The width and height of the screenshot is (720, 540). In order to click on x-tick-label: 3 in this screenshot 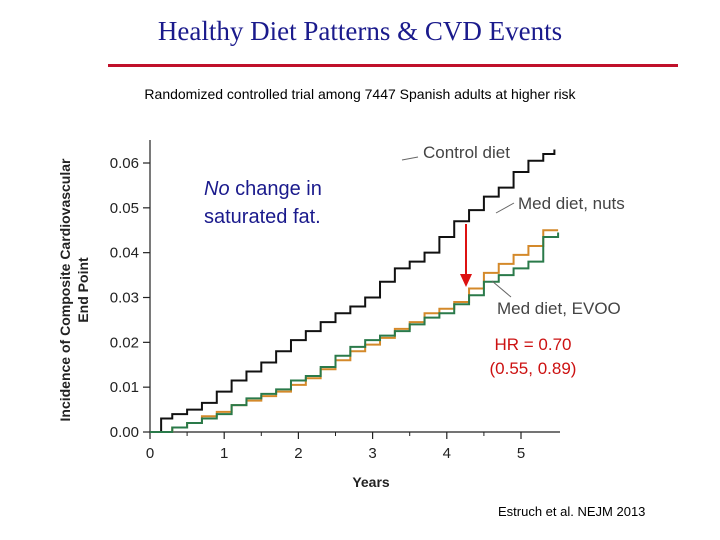, I will do `click(372, 453)`.